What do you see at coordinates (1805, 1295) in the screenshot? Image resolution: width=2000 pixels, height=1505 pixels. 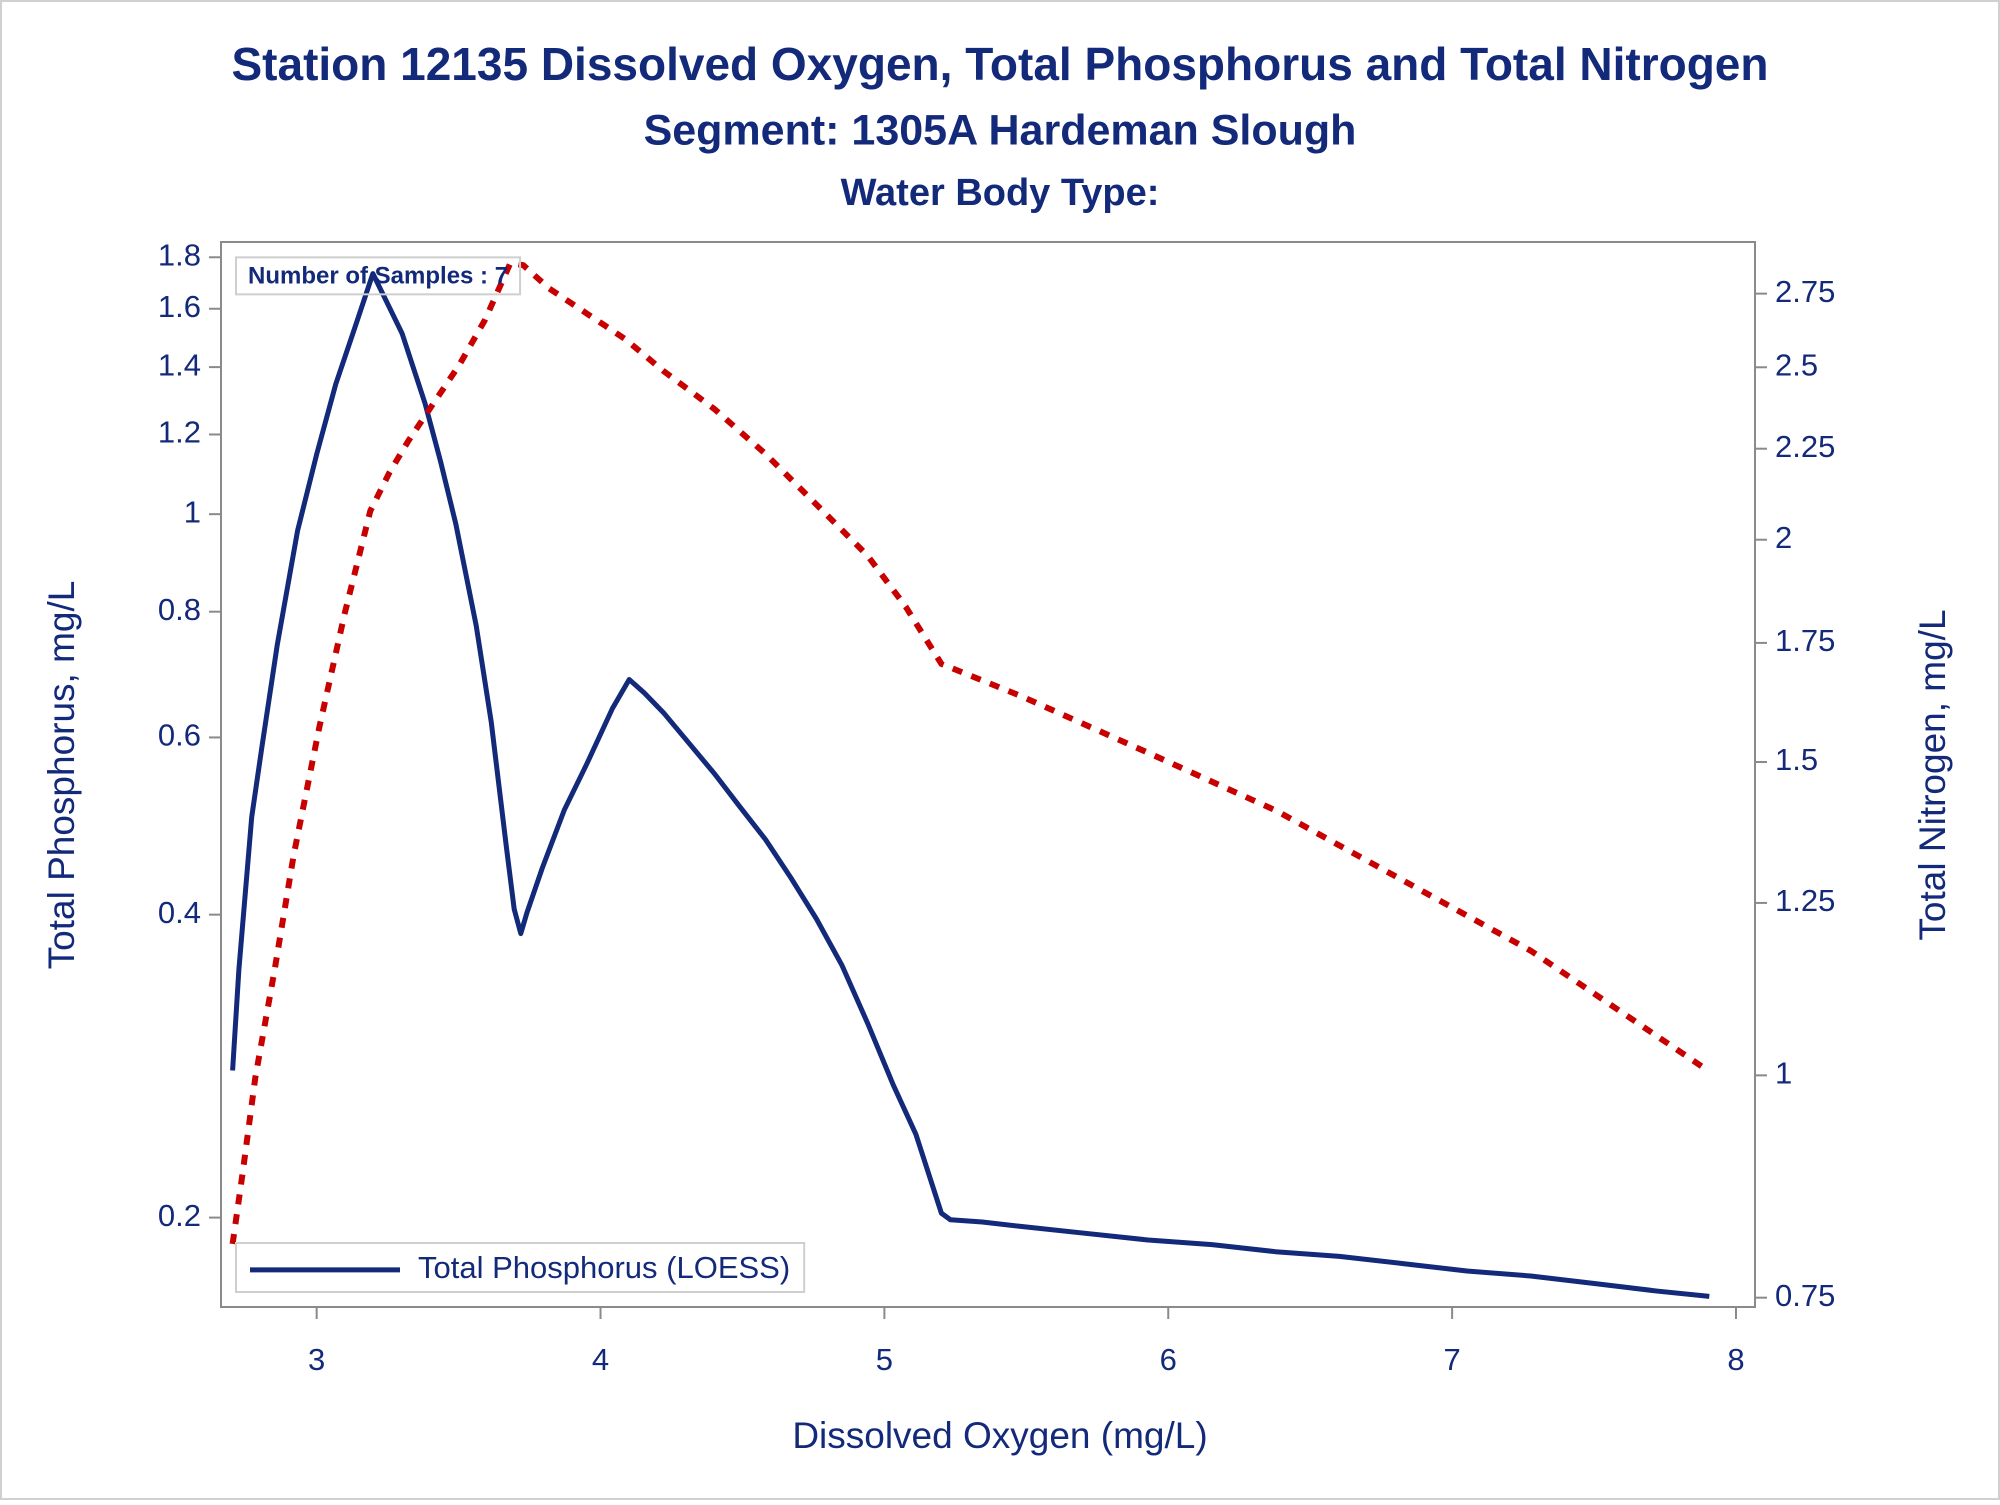 I see `y2-tick-label: 0.75` at bounding box center [1805, 1295].